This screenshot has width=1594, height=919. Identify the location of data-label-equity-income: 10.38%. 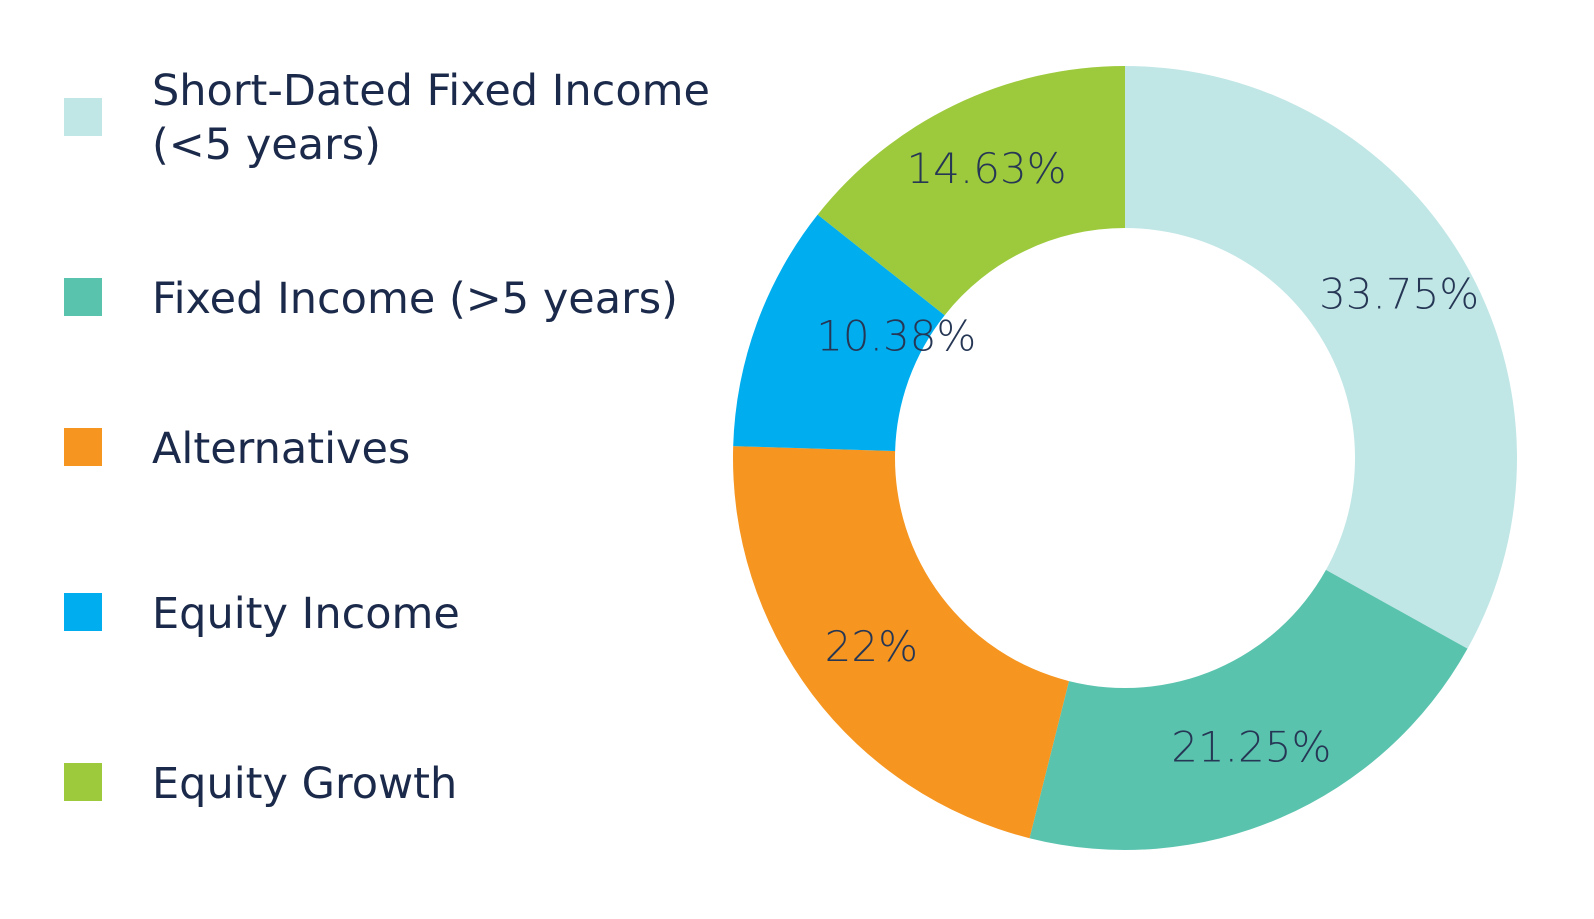
(896, 335).